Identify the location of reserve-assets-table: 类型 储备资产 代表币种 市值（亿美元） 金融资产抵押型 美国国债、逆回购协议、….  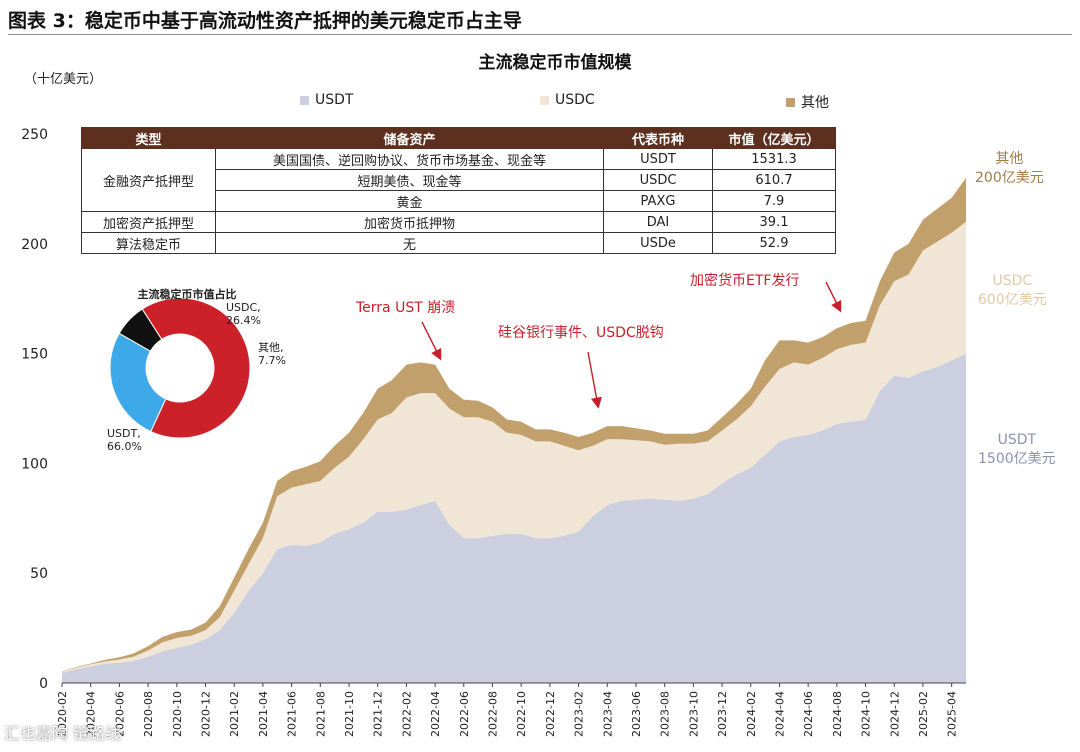
(458, 190).